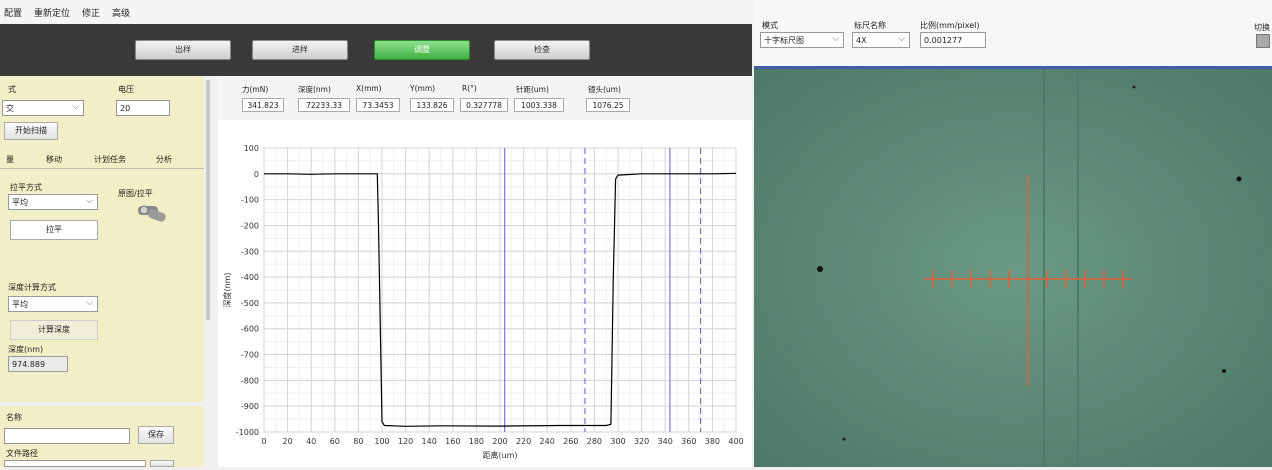 This screenshot has height=470, width=1272. I want to click on tab-divider, so click(102, 168).